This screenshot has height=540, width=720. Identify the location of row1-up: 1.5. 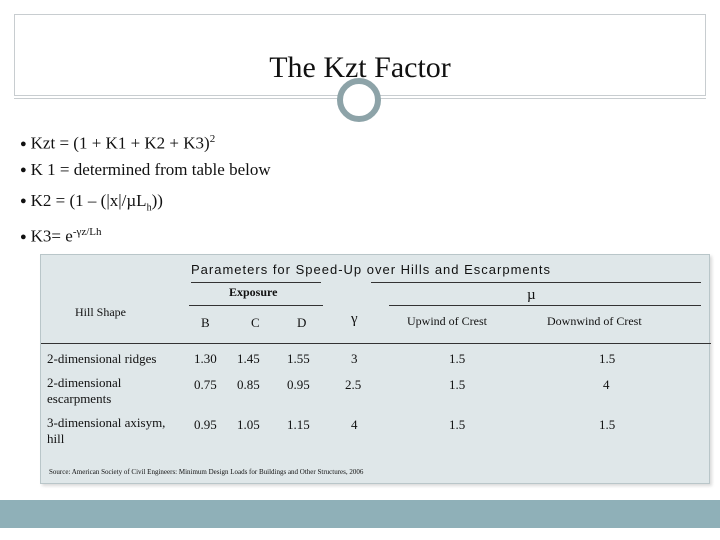
(457, 358).